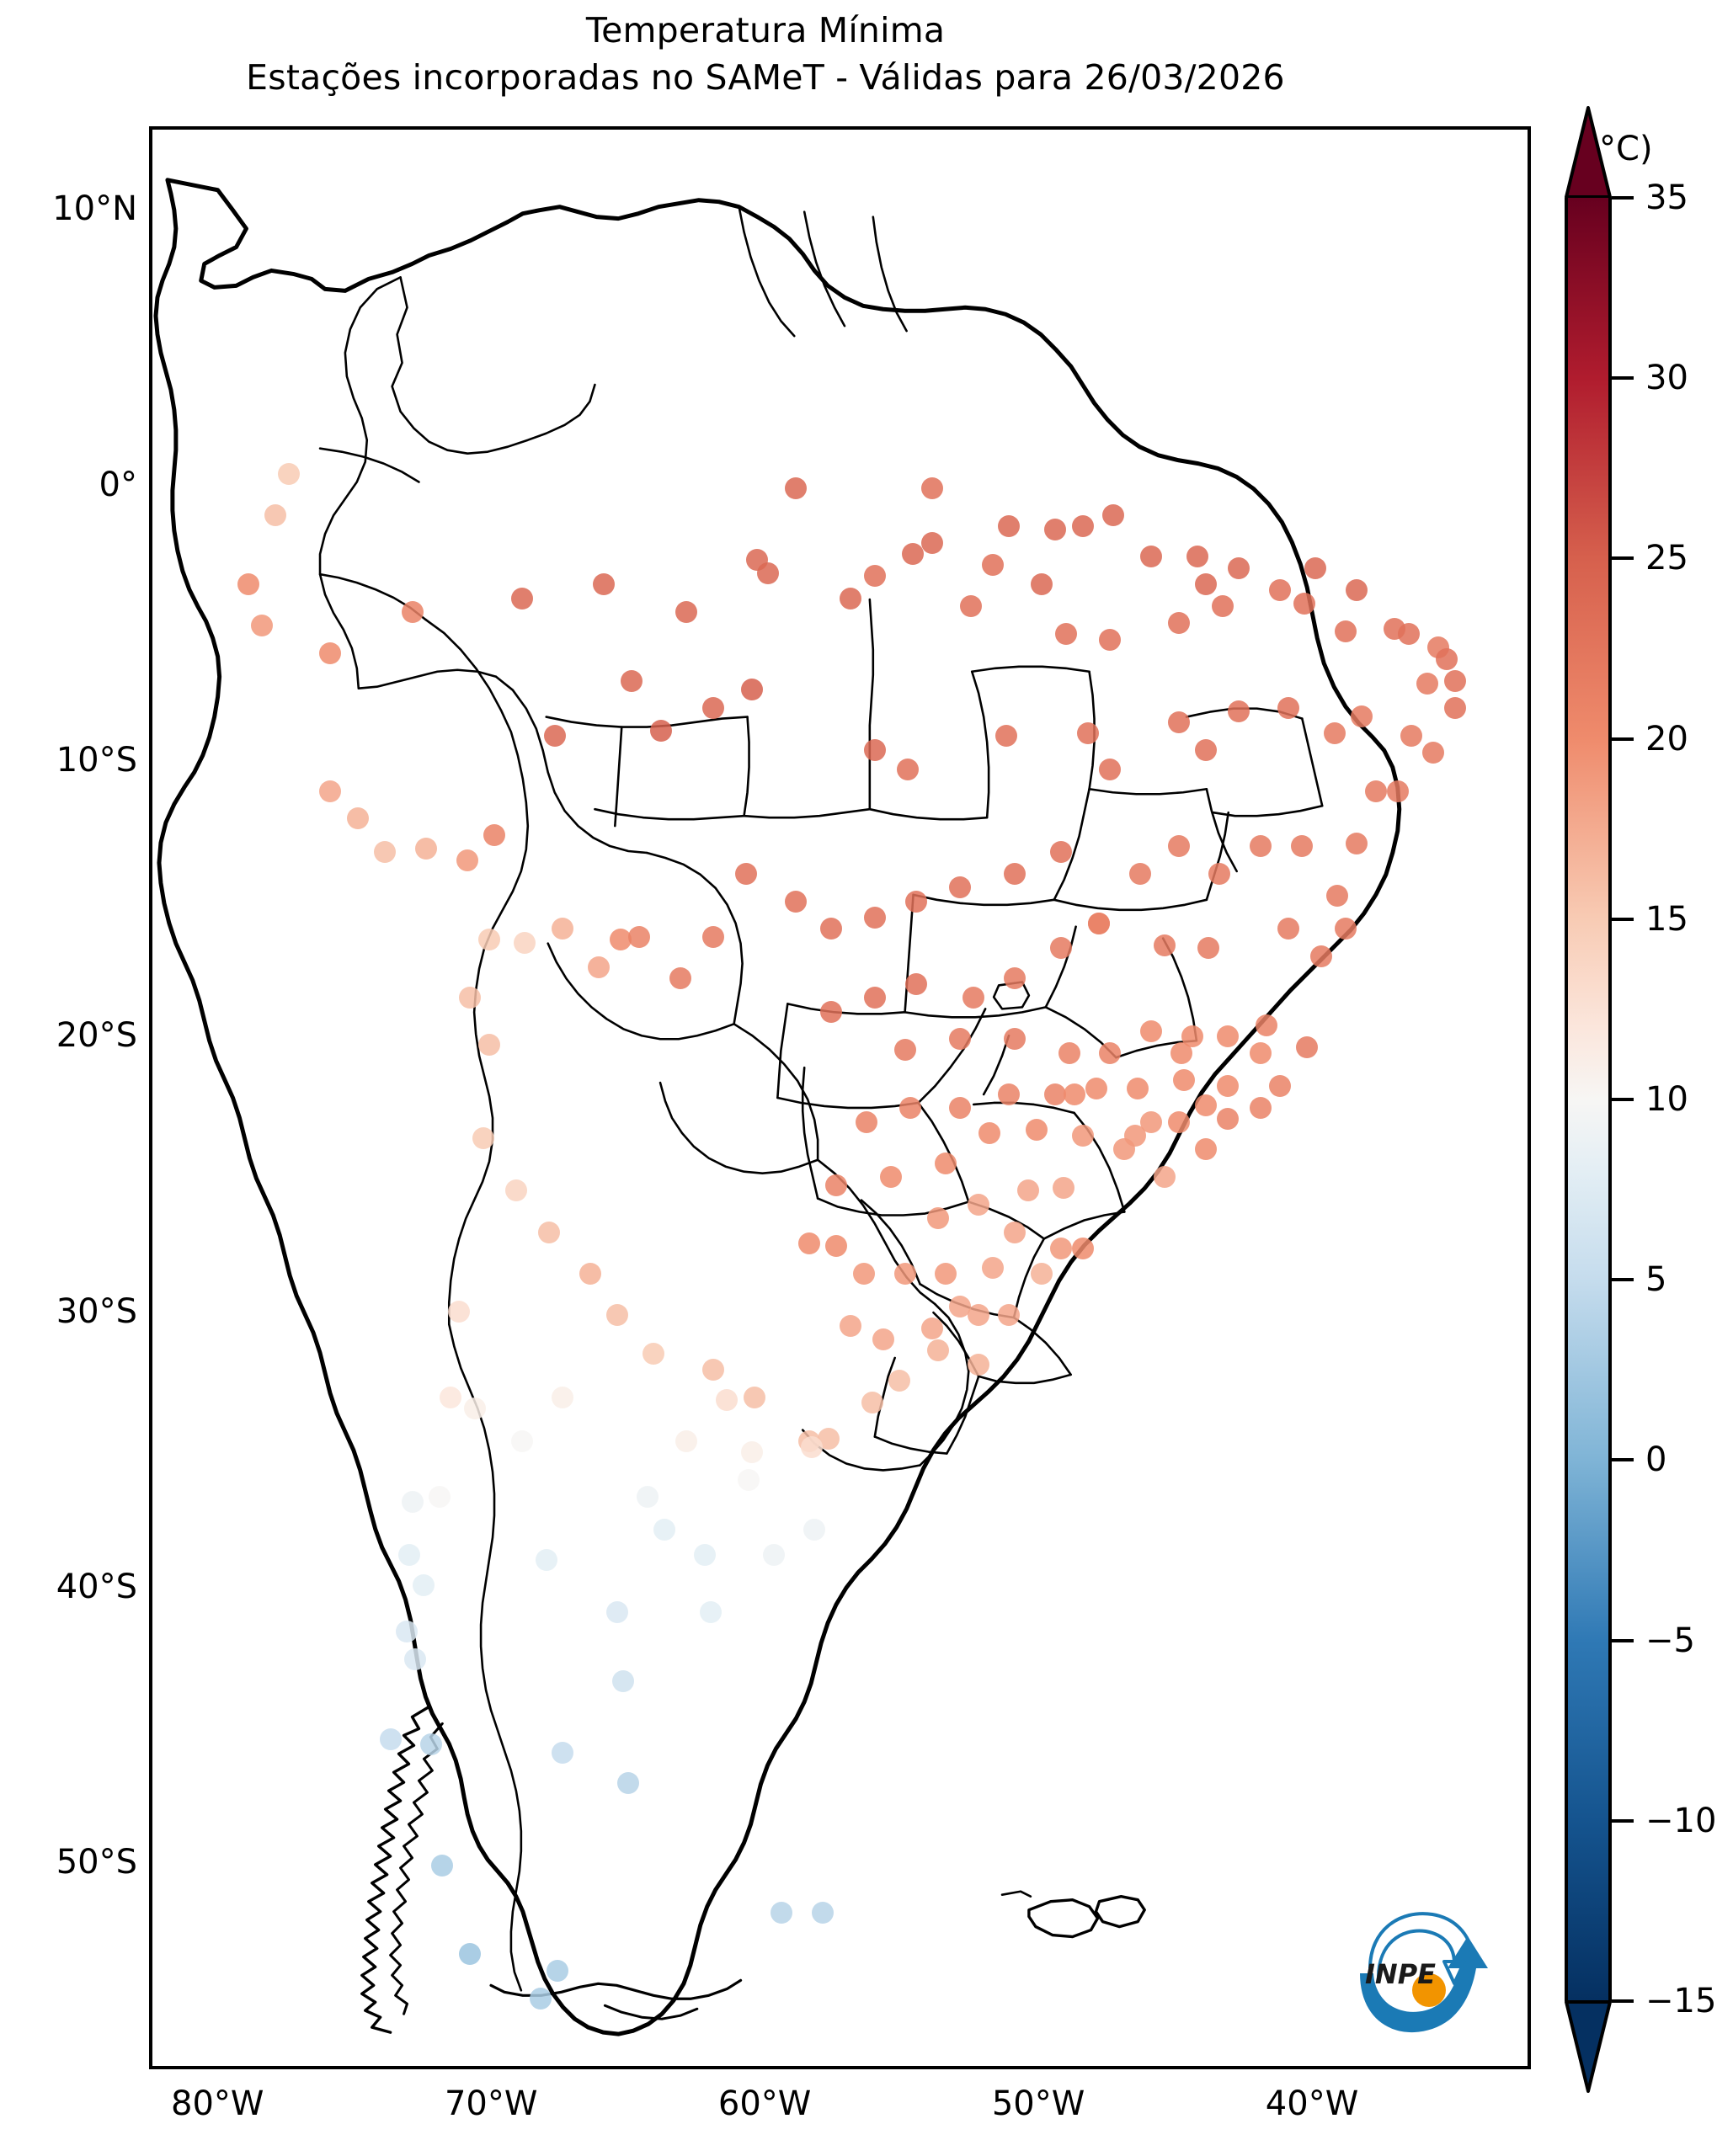 This screenshot has height=2156, width=1733. What do you see at coordinates (1454, 1973) in the screenshot?
I see `logo-arrow-head` at bounding box center [1454, 1973].